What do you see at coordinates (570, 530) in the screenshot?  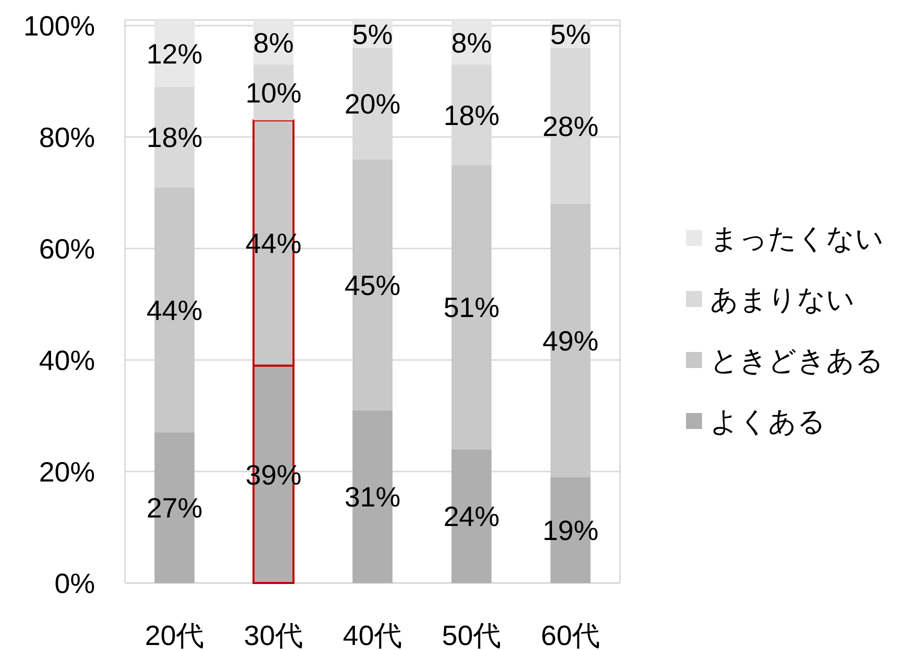 I see `text: 19%` at bounding box center [570, 530].